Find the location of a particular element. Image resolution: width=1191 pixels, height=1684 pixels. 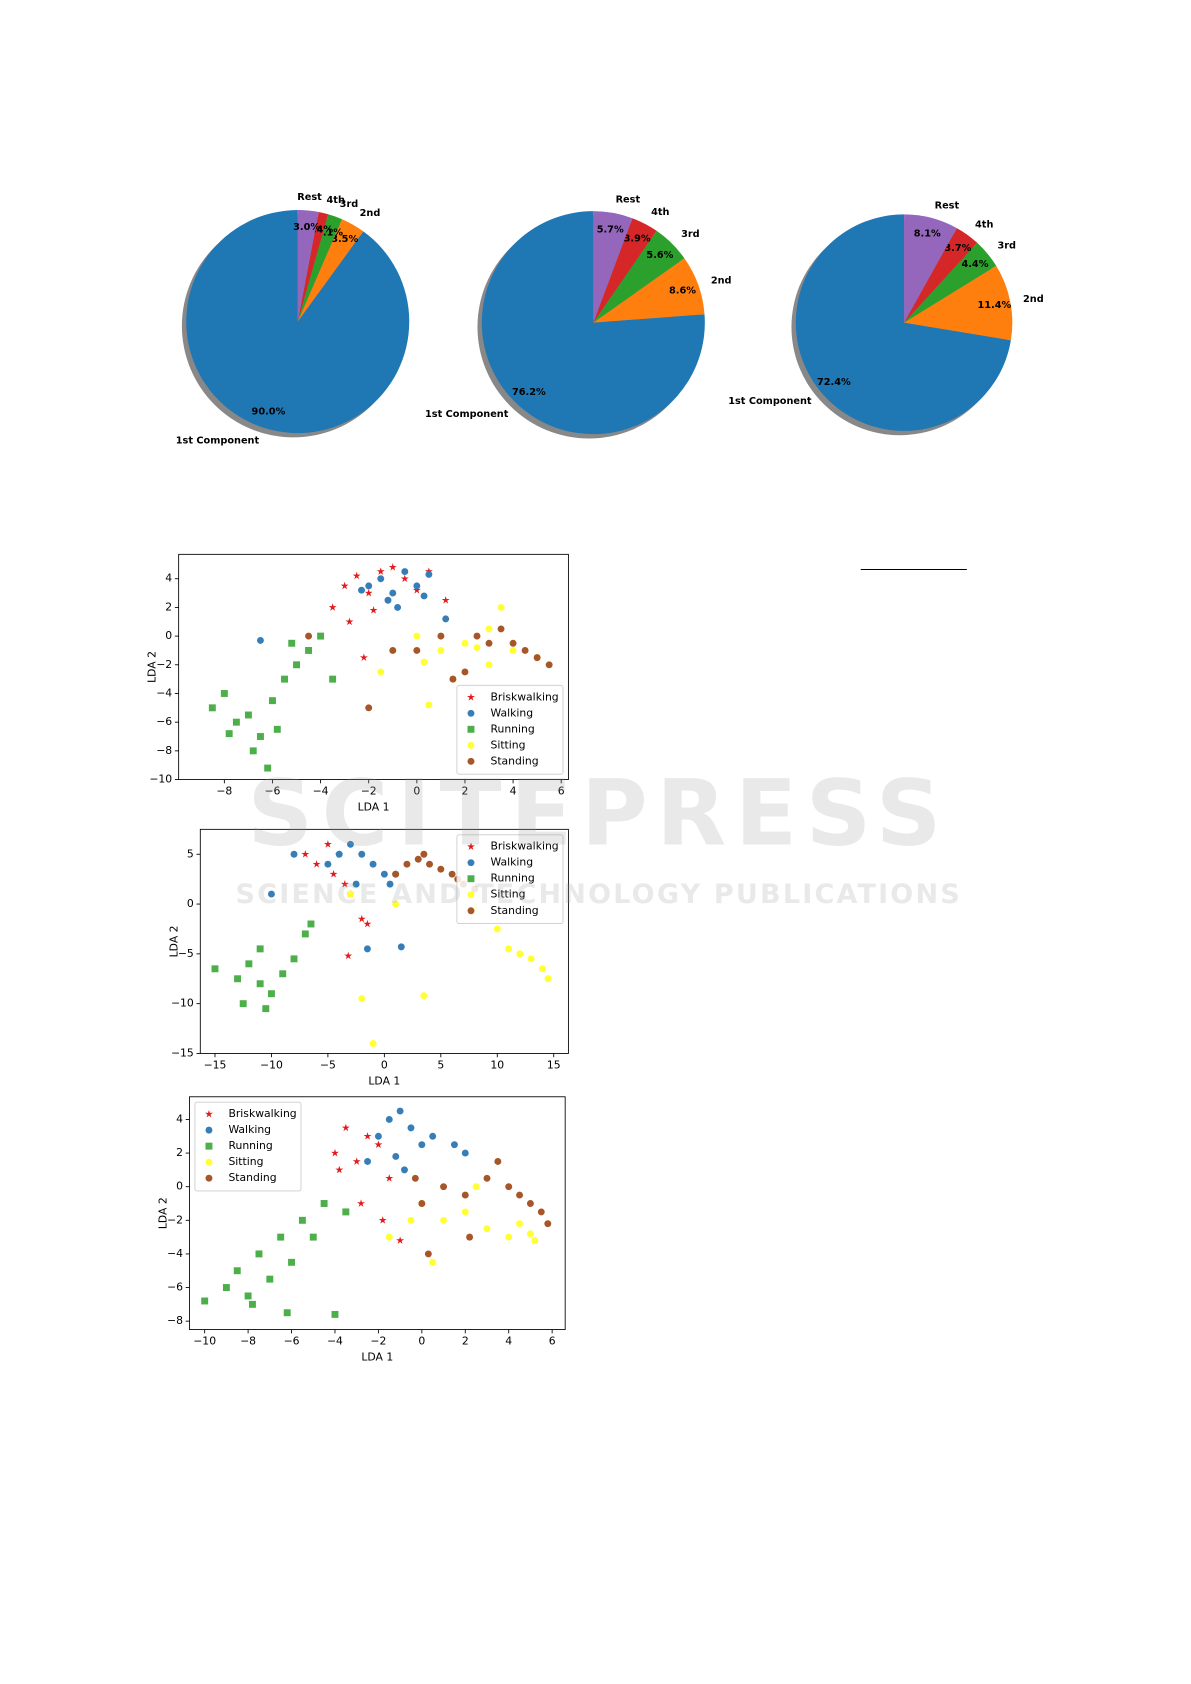

y-tick-label: −8 is located at coordinates (175, 1320).